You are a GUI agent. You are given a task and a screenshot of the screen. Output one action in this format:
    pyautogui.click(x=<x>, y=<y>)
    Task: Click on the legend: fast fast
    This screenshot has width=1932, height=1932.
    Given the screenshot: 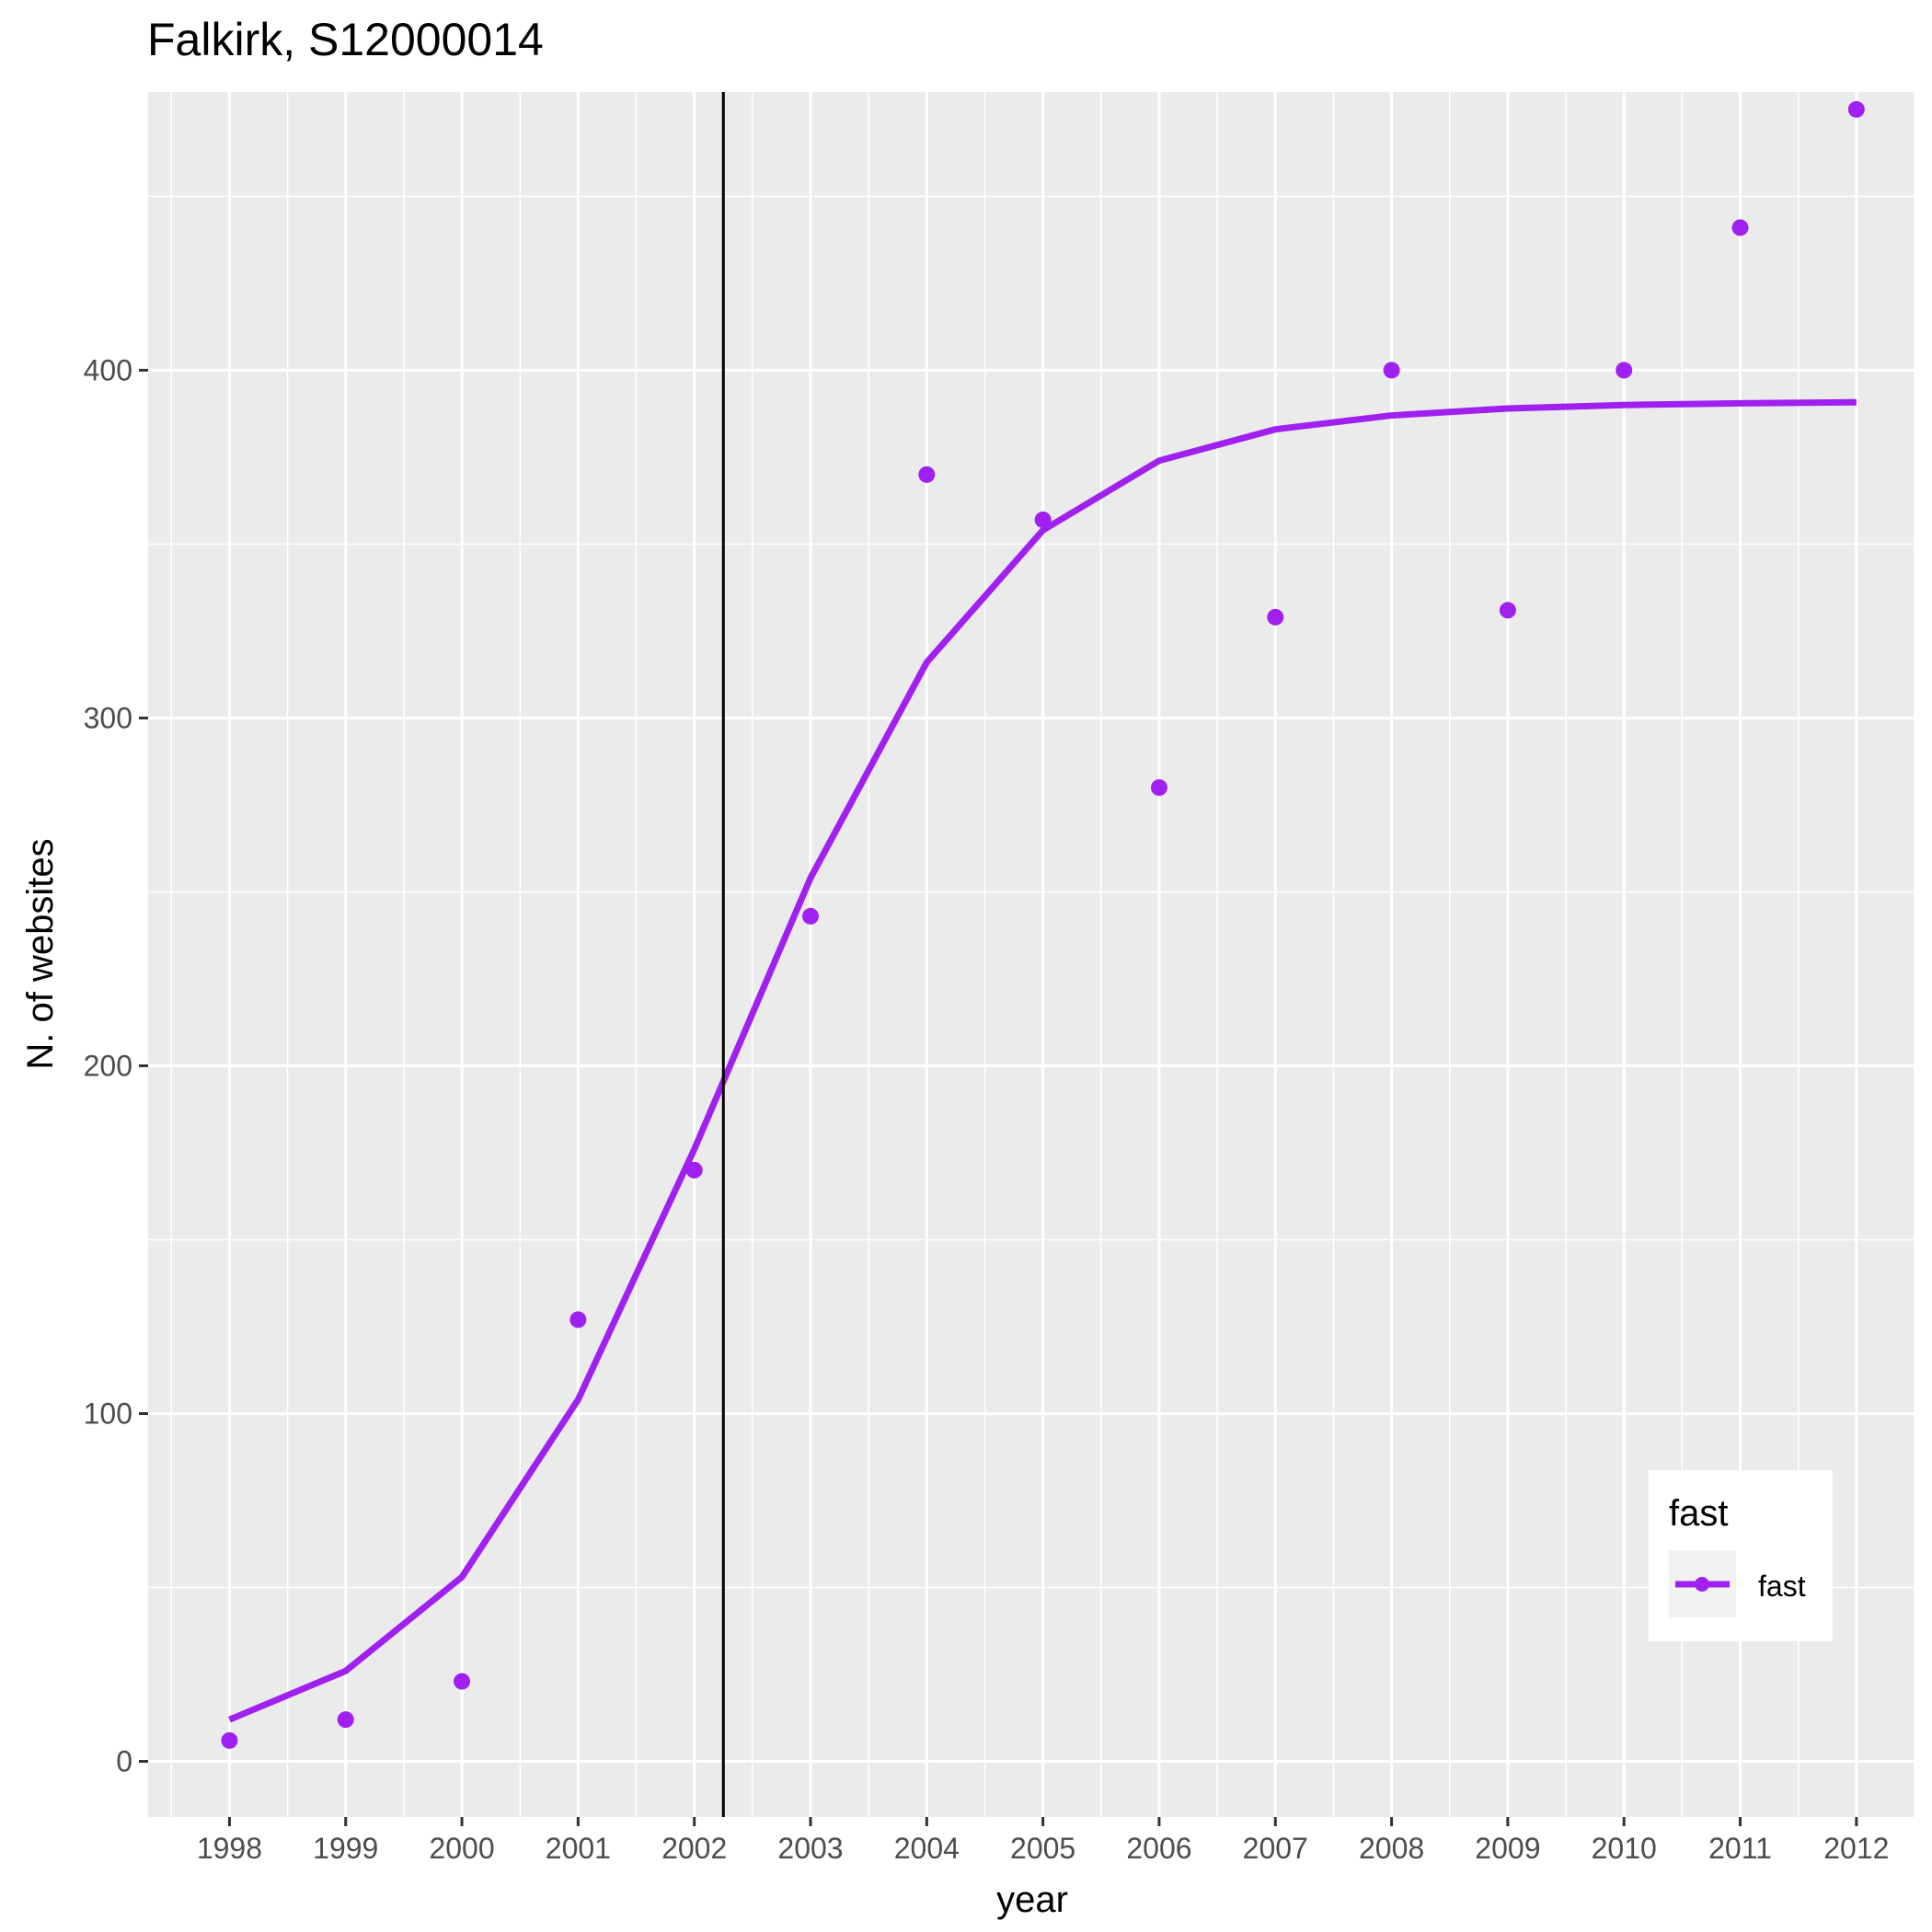 What is the action you would take?
    pyautogui.click(x=1741, y=1555)
    